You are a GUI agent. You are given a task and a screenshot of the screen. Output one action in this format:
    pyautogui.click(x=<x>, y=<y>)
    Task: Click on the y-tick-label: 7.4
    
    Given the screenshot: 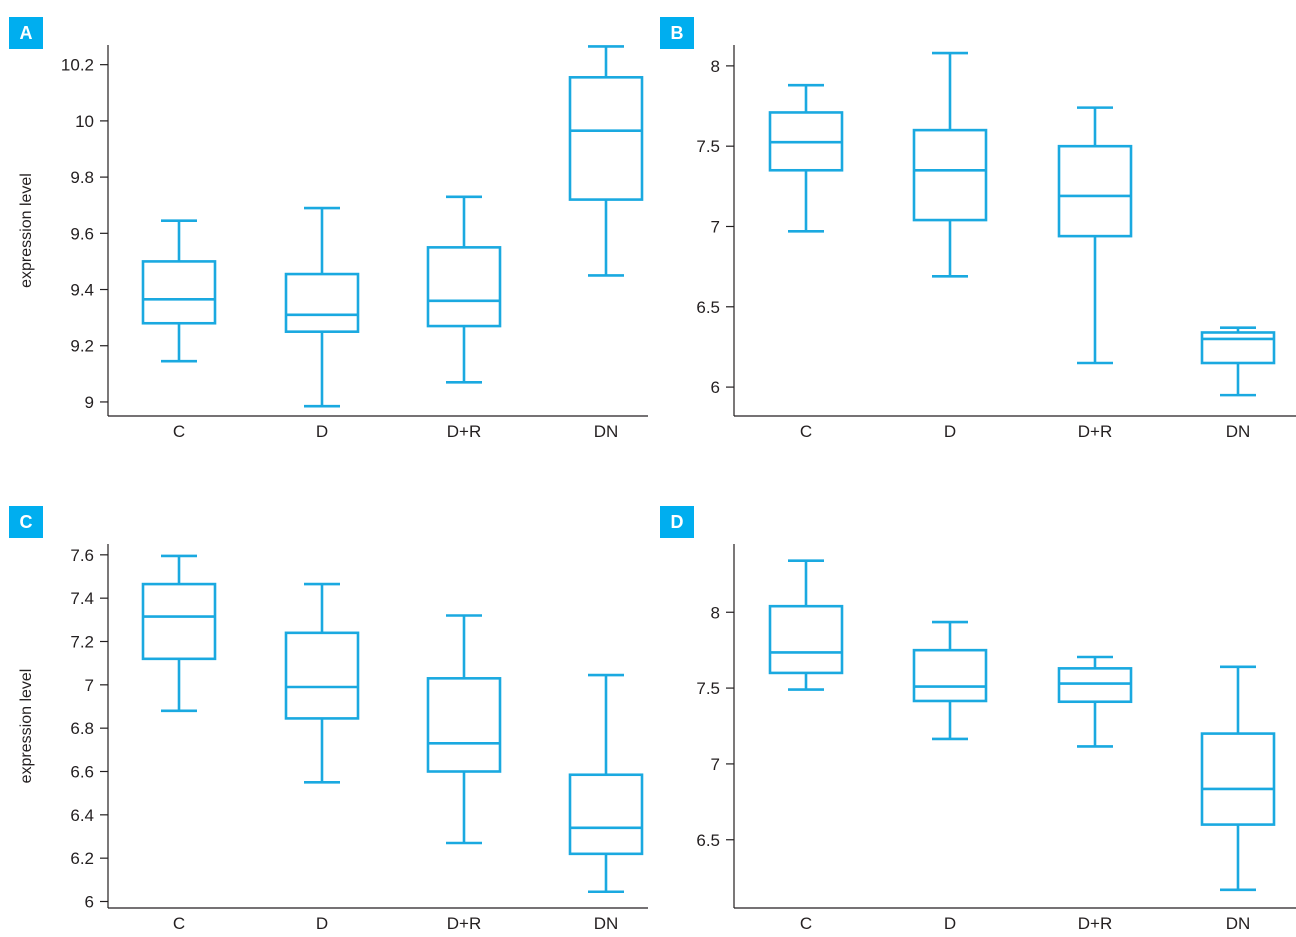 What is the action you would take?
    pyautogui.click(x=82, y=598)
    